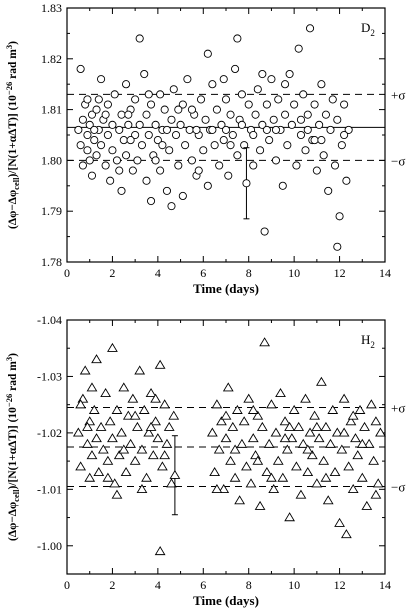 The width and height of the screenshot is (419, 615). Describe the element at coordinates (249, 585) in the screenshot. I see `x-tick-label: 8` at that location.